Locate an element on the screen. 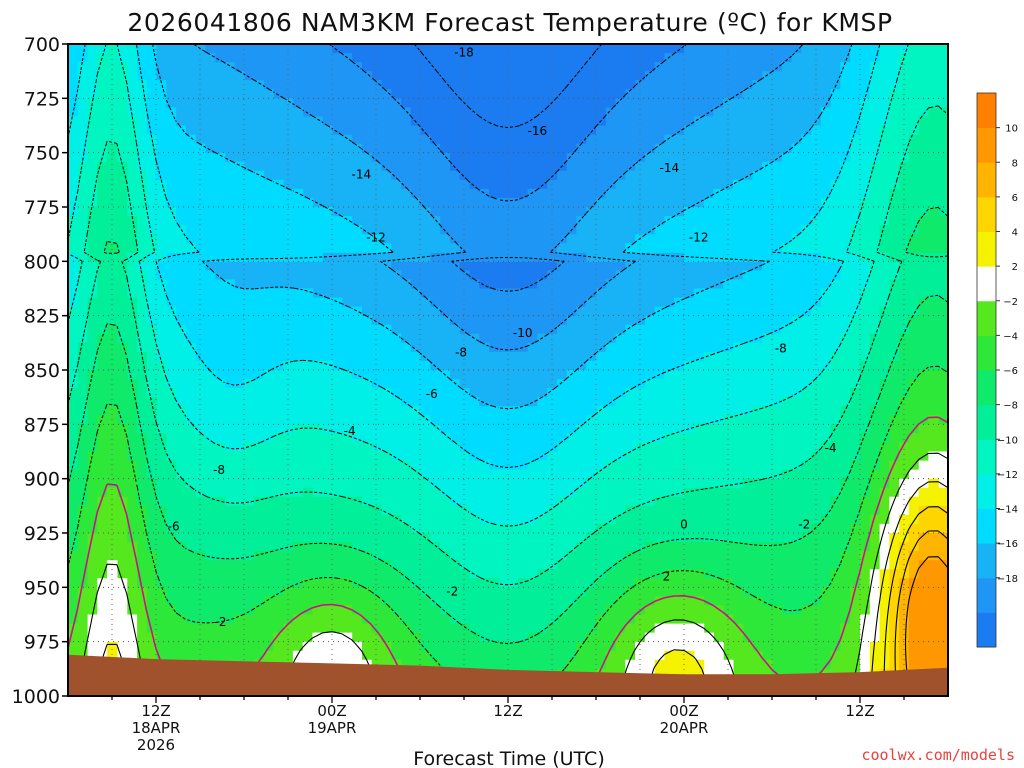 This screenshot has height=768, width=1024. colorbar-label: −2 is located at coordinates (1010, 302).